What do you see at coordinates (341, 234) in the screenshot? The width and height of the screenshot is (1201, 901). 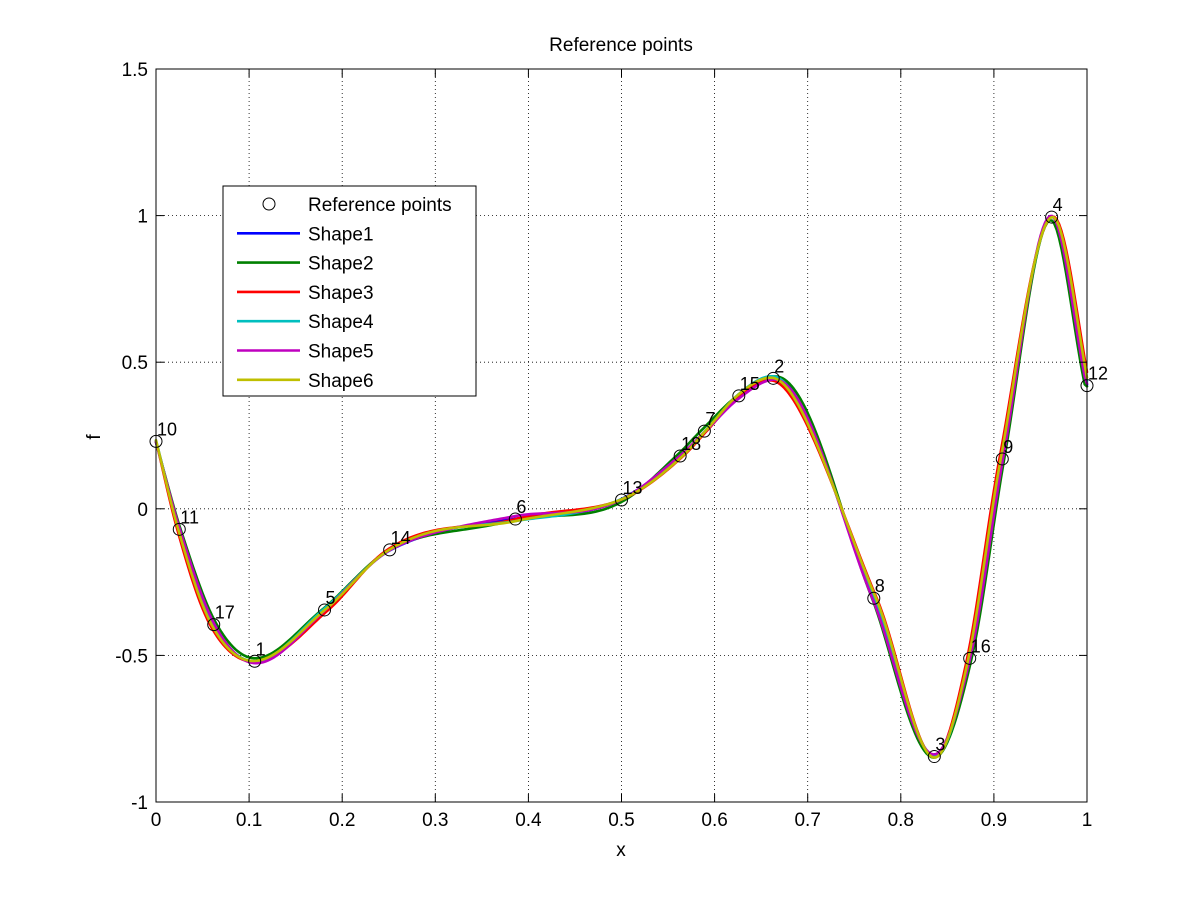 I see `legend-label-shape1: Shape1` at bounding box center [341, 234].